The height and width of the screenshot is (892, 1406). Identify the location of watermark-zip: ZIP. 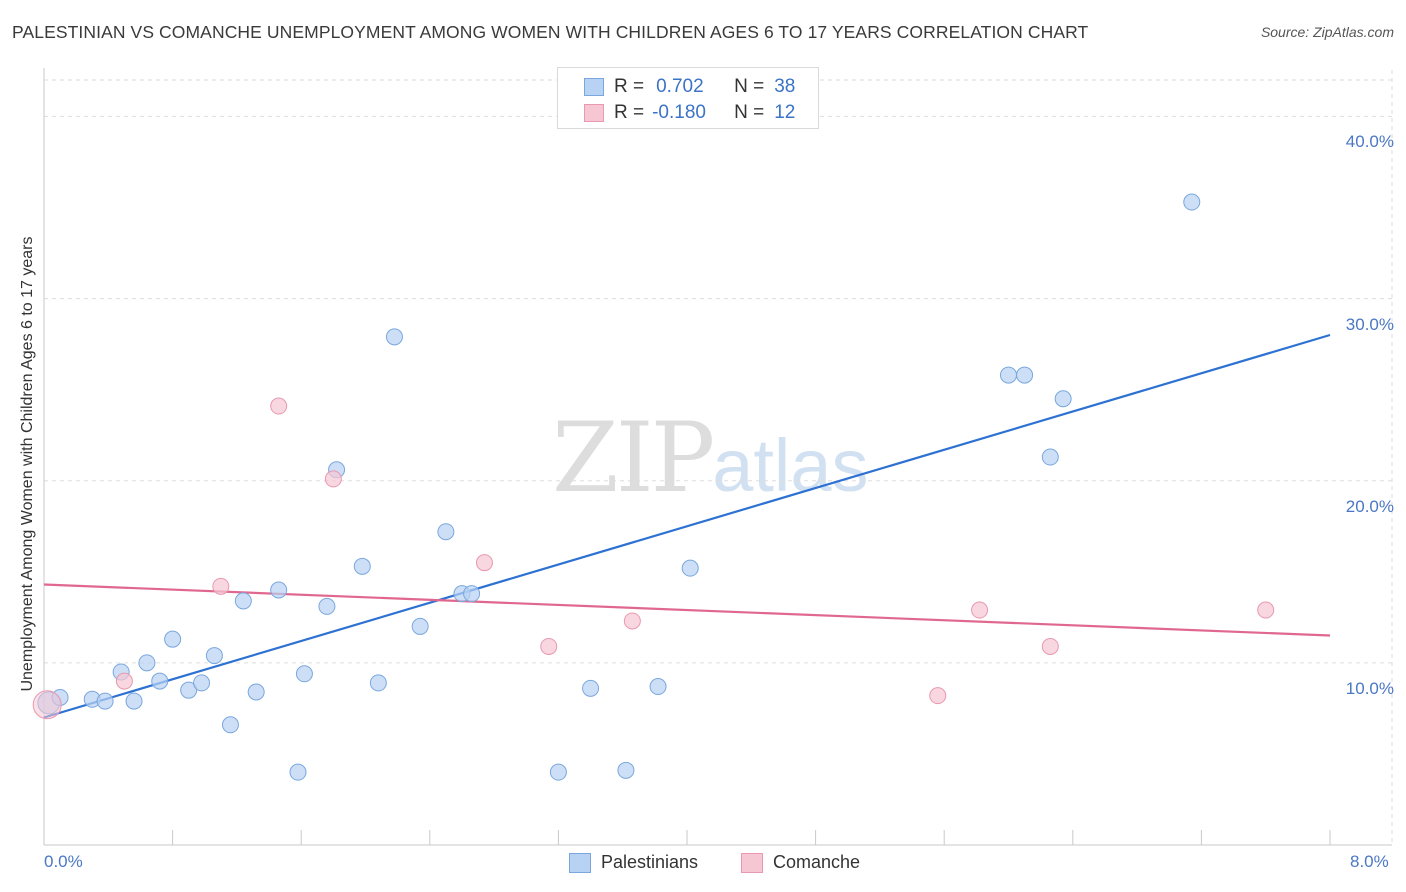
(633, 458).